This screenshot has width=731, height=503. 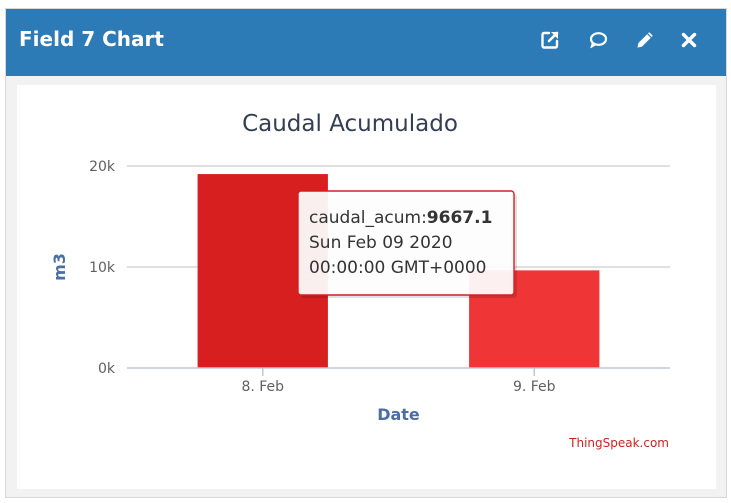 What do you see at coordinates (598, 40) in the screenshot?
I see `comment-icon` at bounding box center [598, 40].